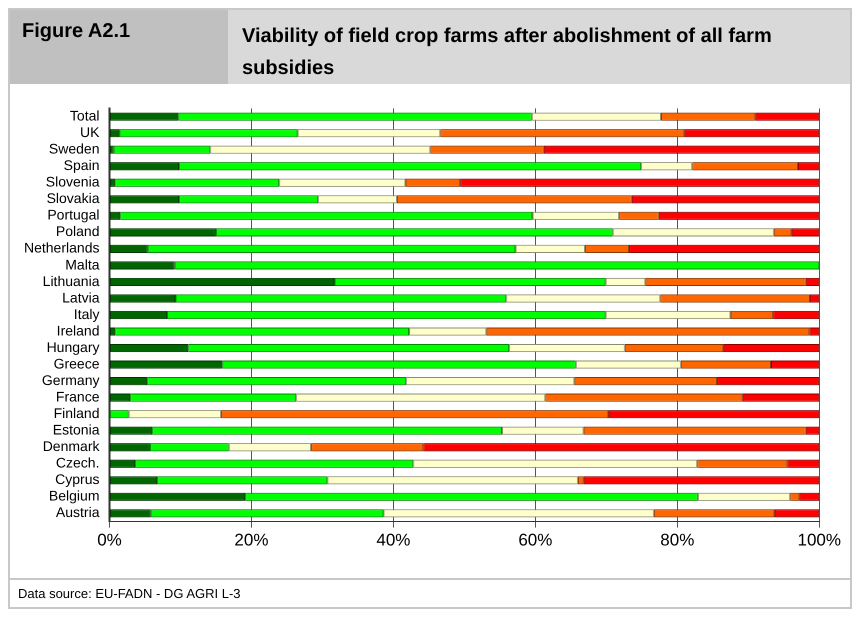 This screenshot has height=627, width=860. What do you see at coordinates (78, 396) in the screenshot?
I see `y-tick-label: France` at bounding box center [78, 396].